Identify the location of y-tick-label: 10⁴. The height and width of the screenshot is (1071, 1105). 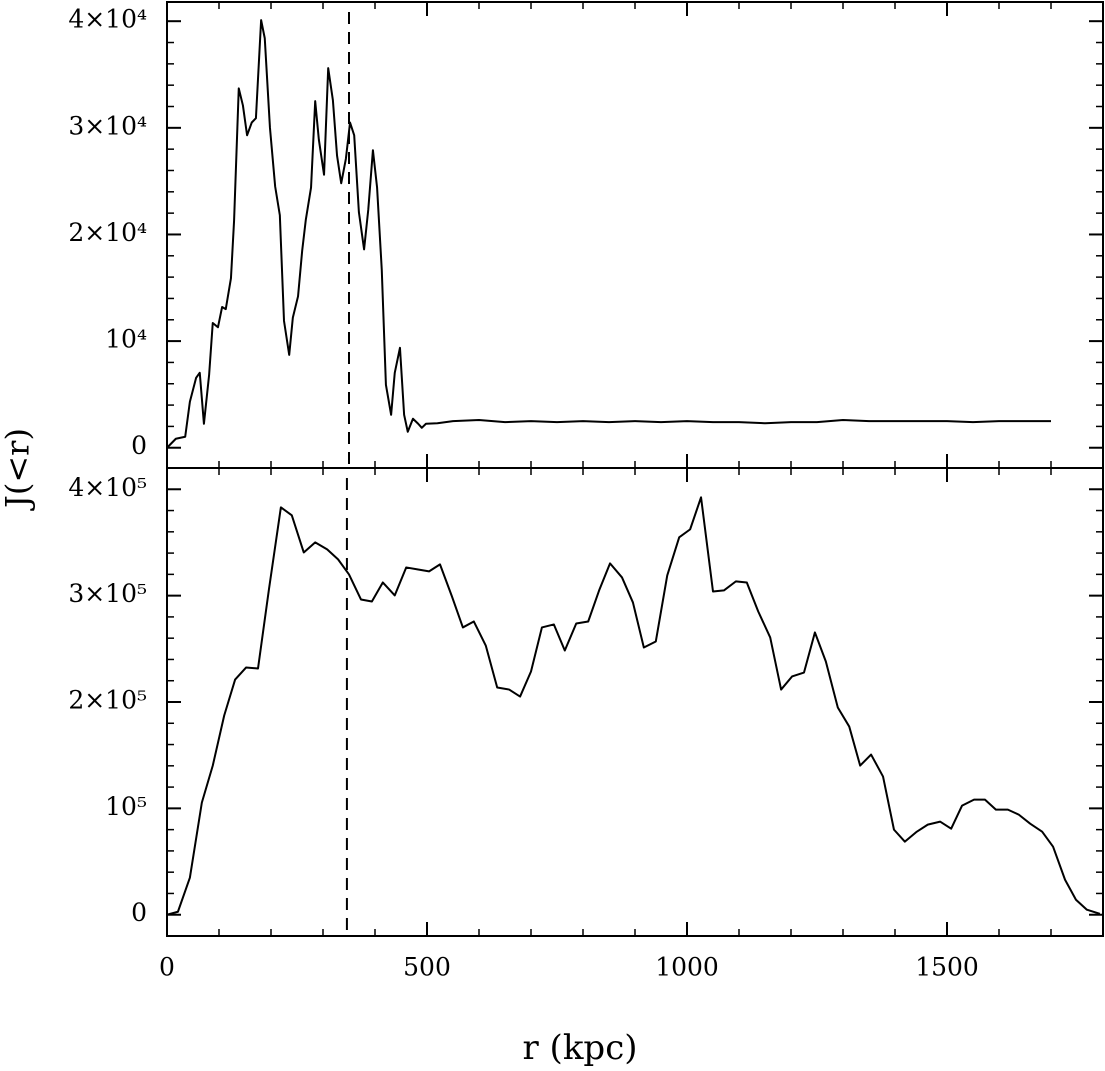
(126, 339).